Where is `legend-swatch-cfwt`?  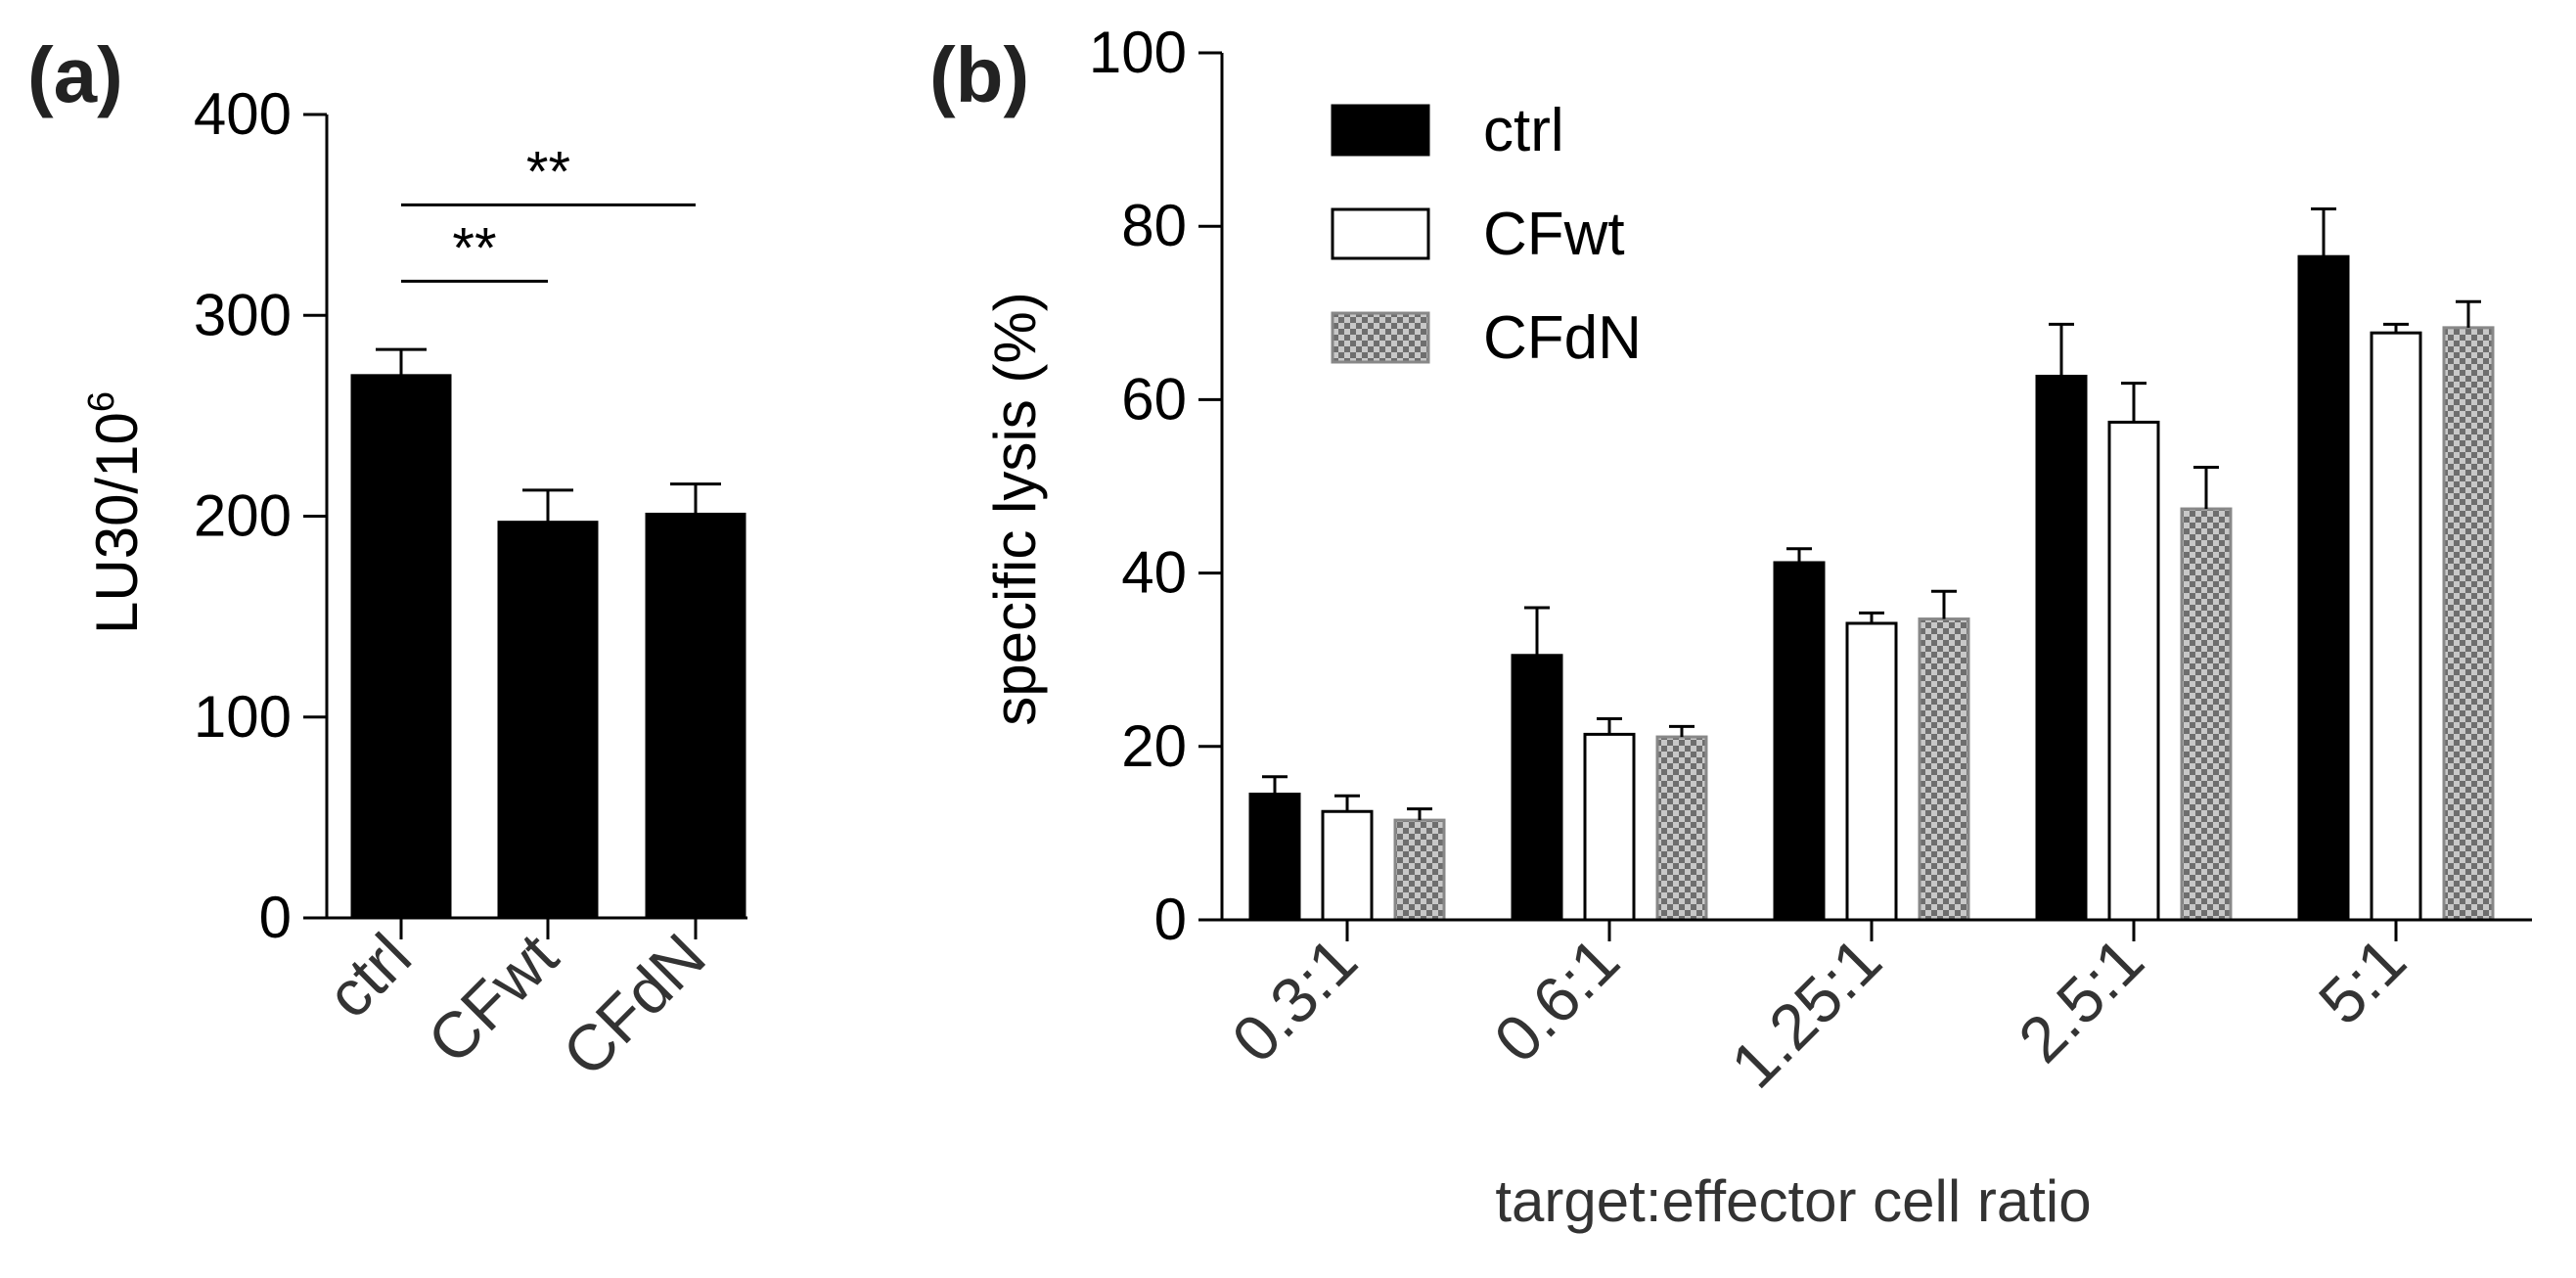
legend-swatch-cfwt is located at coordinates (1380, 234).